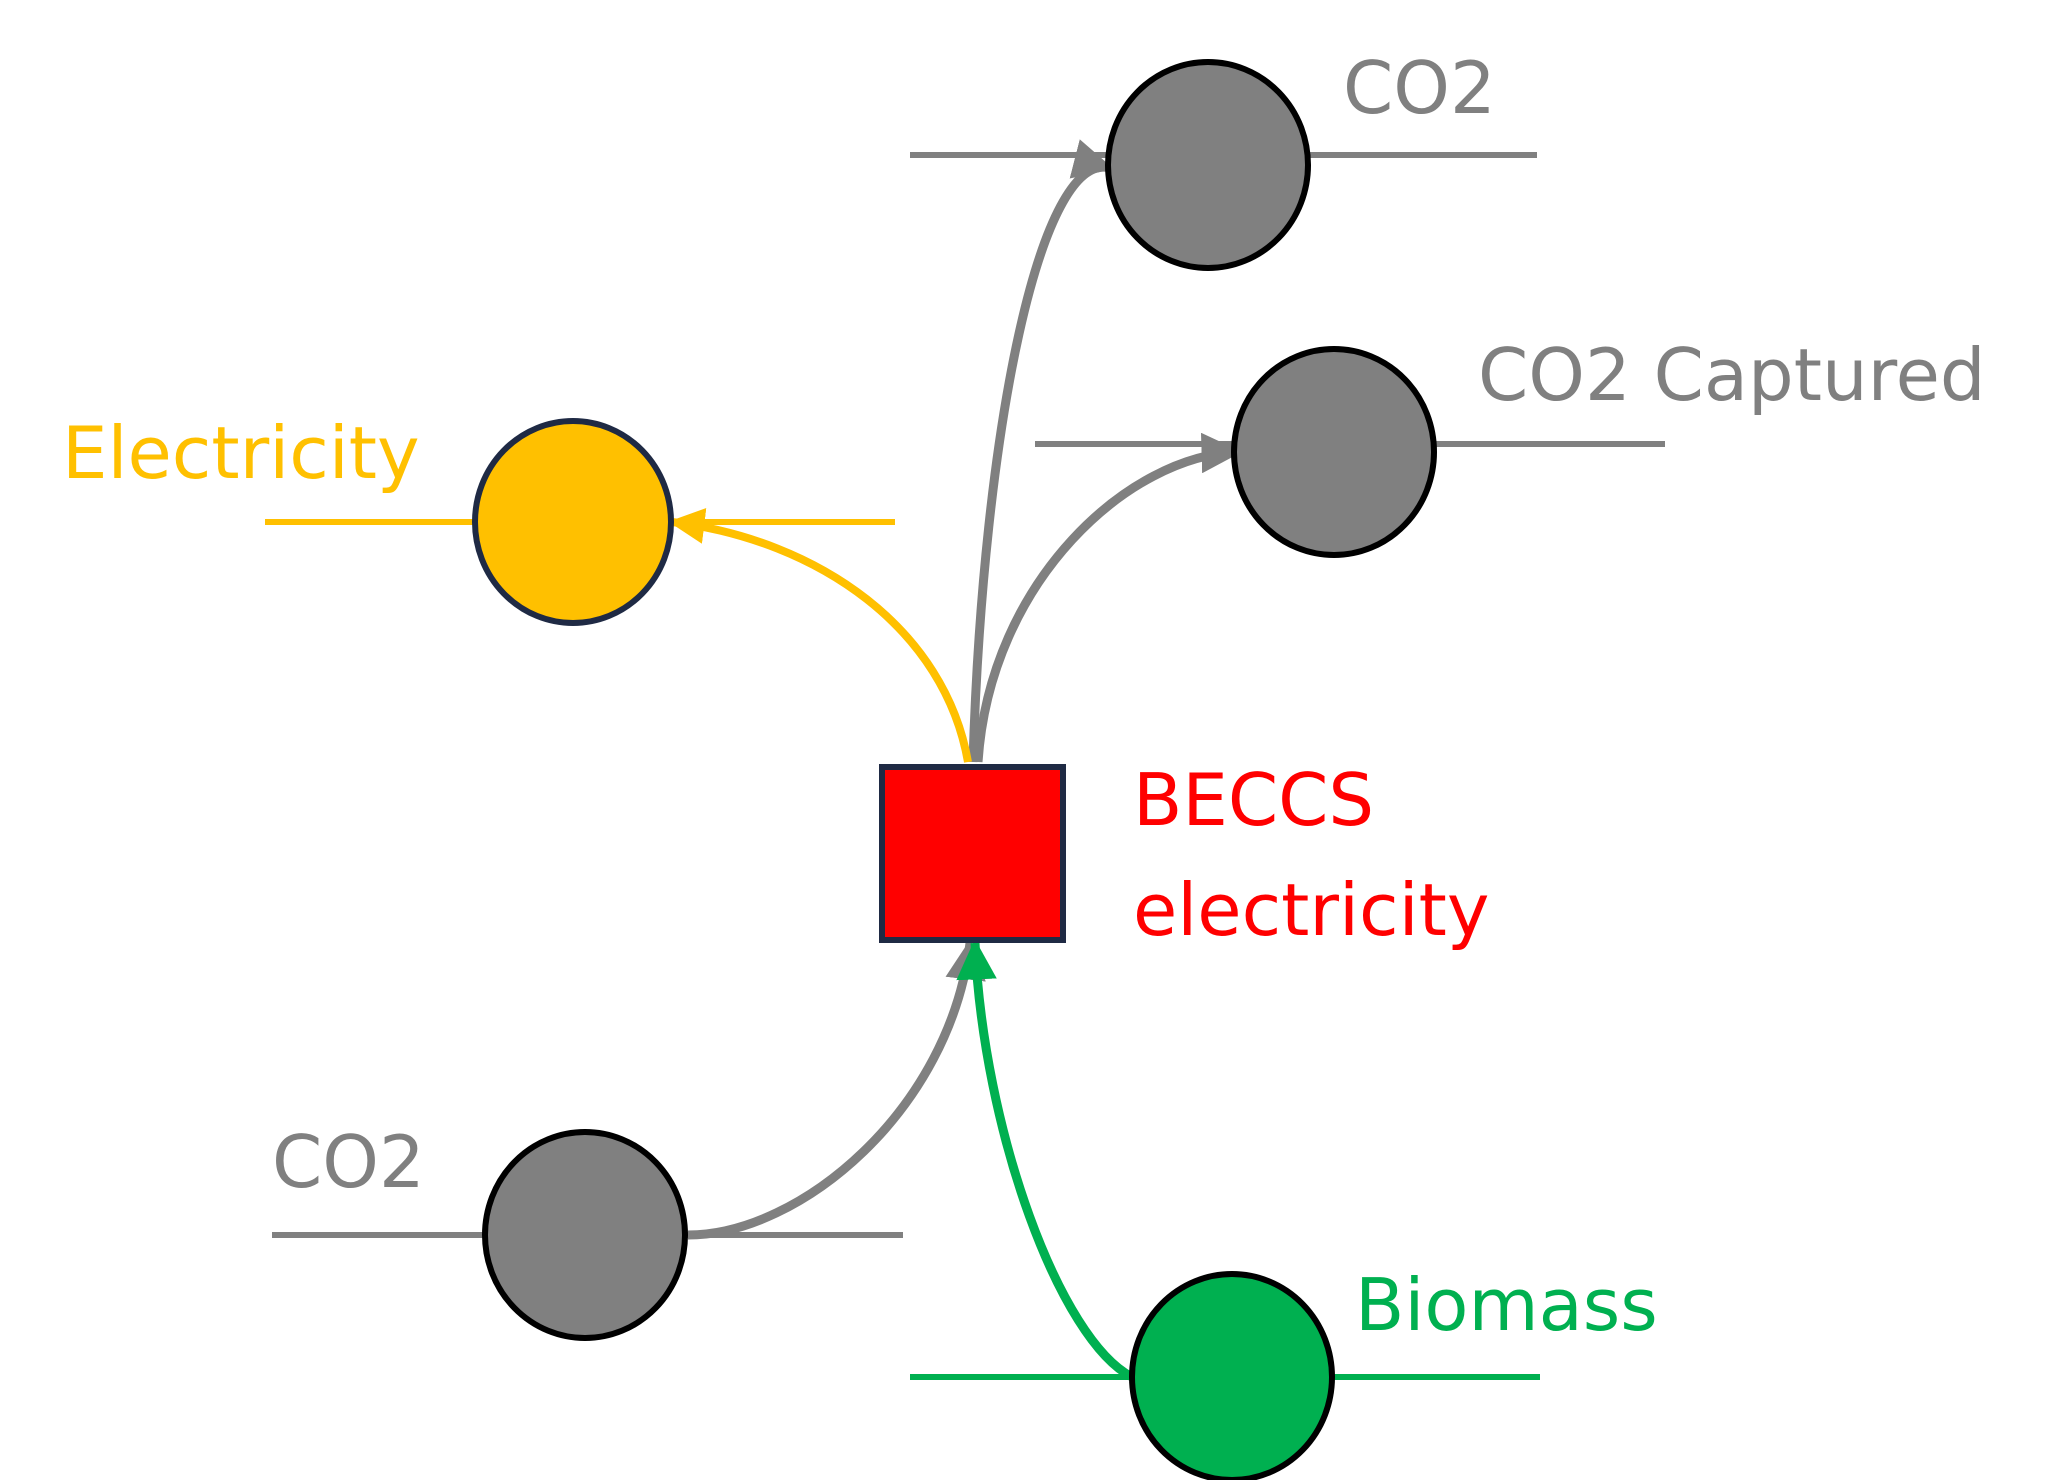  What do you see at coordinates (836, 1089) in the screenshot?
I see `flow-arrow-from-co2` at bounding box center [836, 1089].